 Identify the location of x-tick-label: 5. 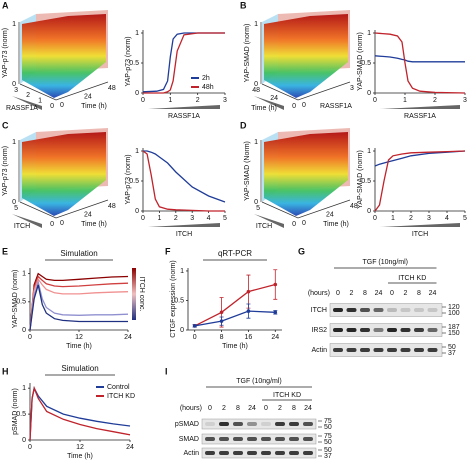
(465, 218).